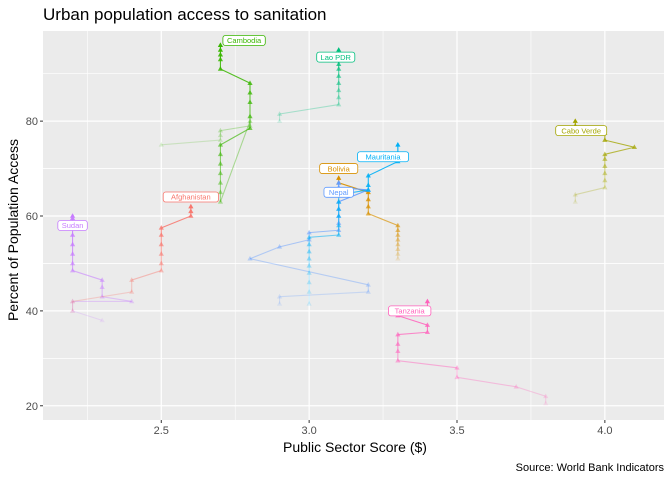 The width and height of the screenshot is (672, 480). I want to click on series-afghanistan, so click(131, 258).